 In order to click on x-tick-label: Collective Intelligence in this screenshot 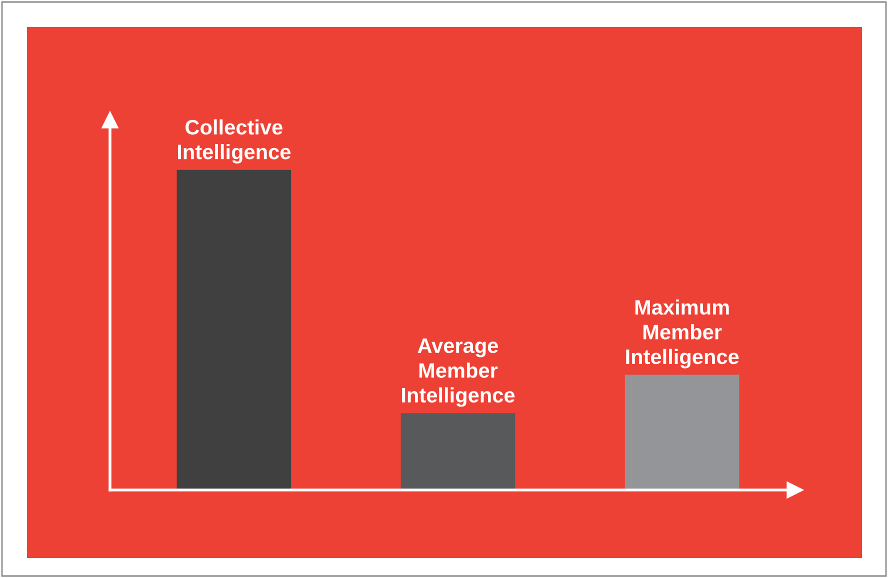, I will do `click(234, 141)`.